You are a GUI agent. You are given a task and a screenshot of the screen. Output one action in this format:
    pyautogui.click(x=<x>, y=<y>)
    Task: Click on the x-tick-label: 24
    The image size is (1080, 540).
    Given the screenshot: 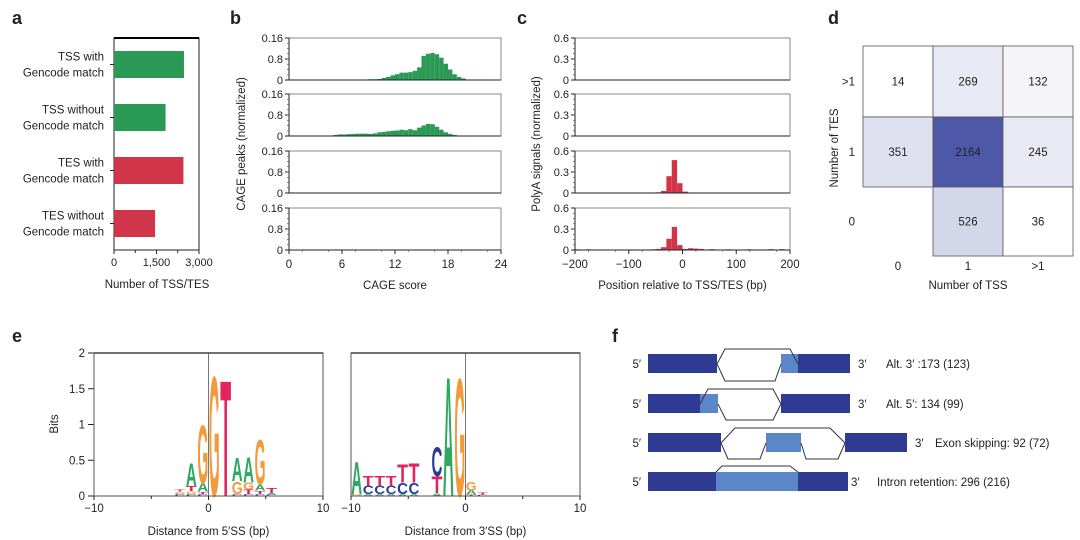 What is the action you would take?
    pyautogui.click(x=501, y=265)
    